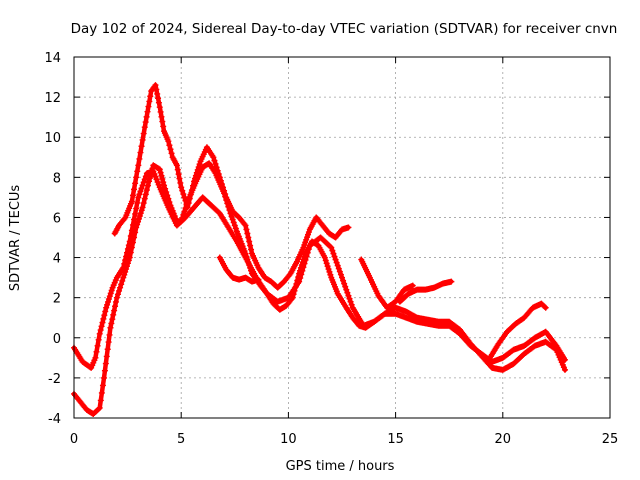  I want to click on y-tick-label: 0, so click(57, 339).